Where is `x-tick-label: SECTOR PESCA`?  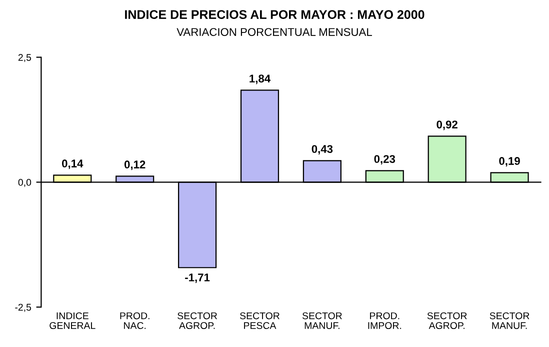
x-tick-label: SECTOR PESCA is located at coordinates (260, 320).